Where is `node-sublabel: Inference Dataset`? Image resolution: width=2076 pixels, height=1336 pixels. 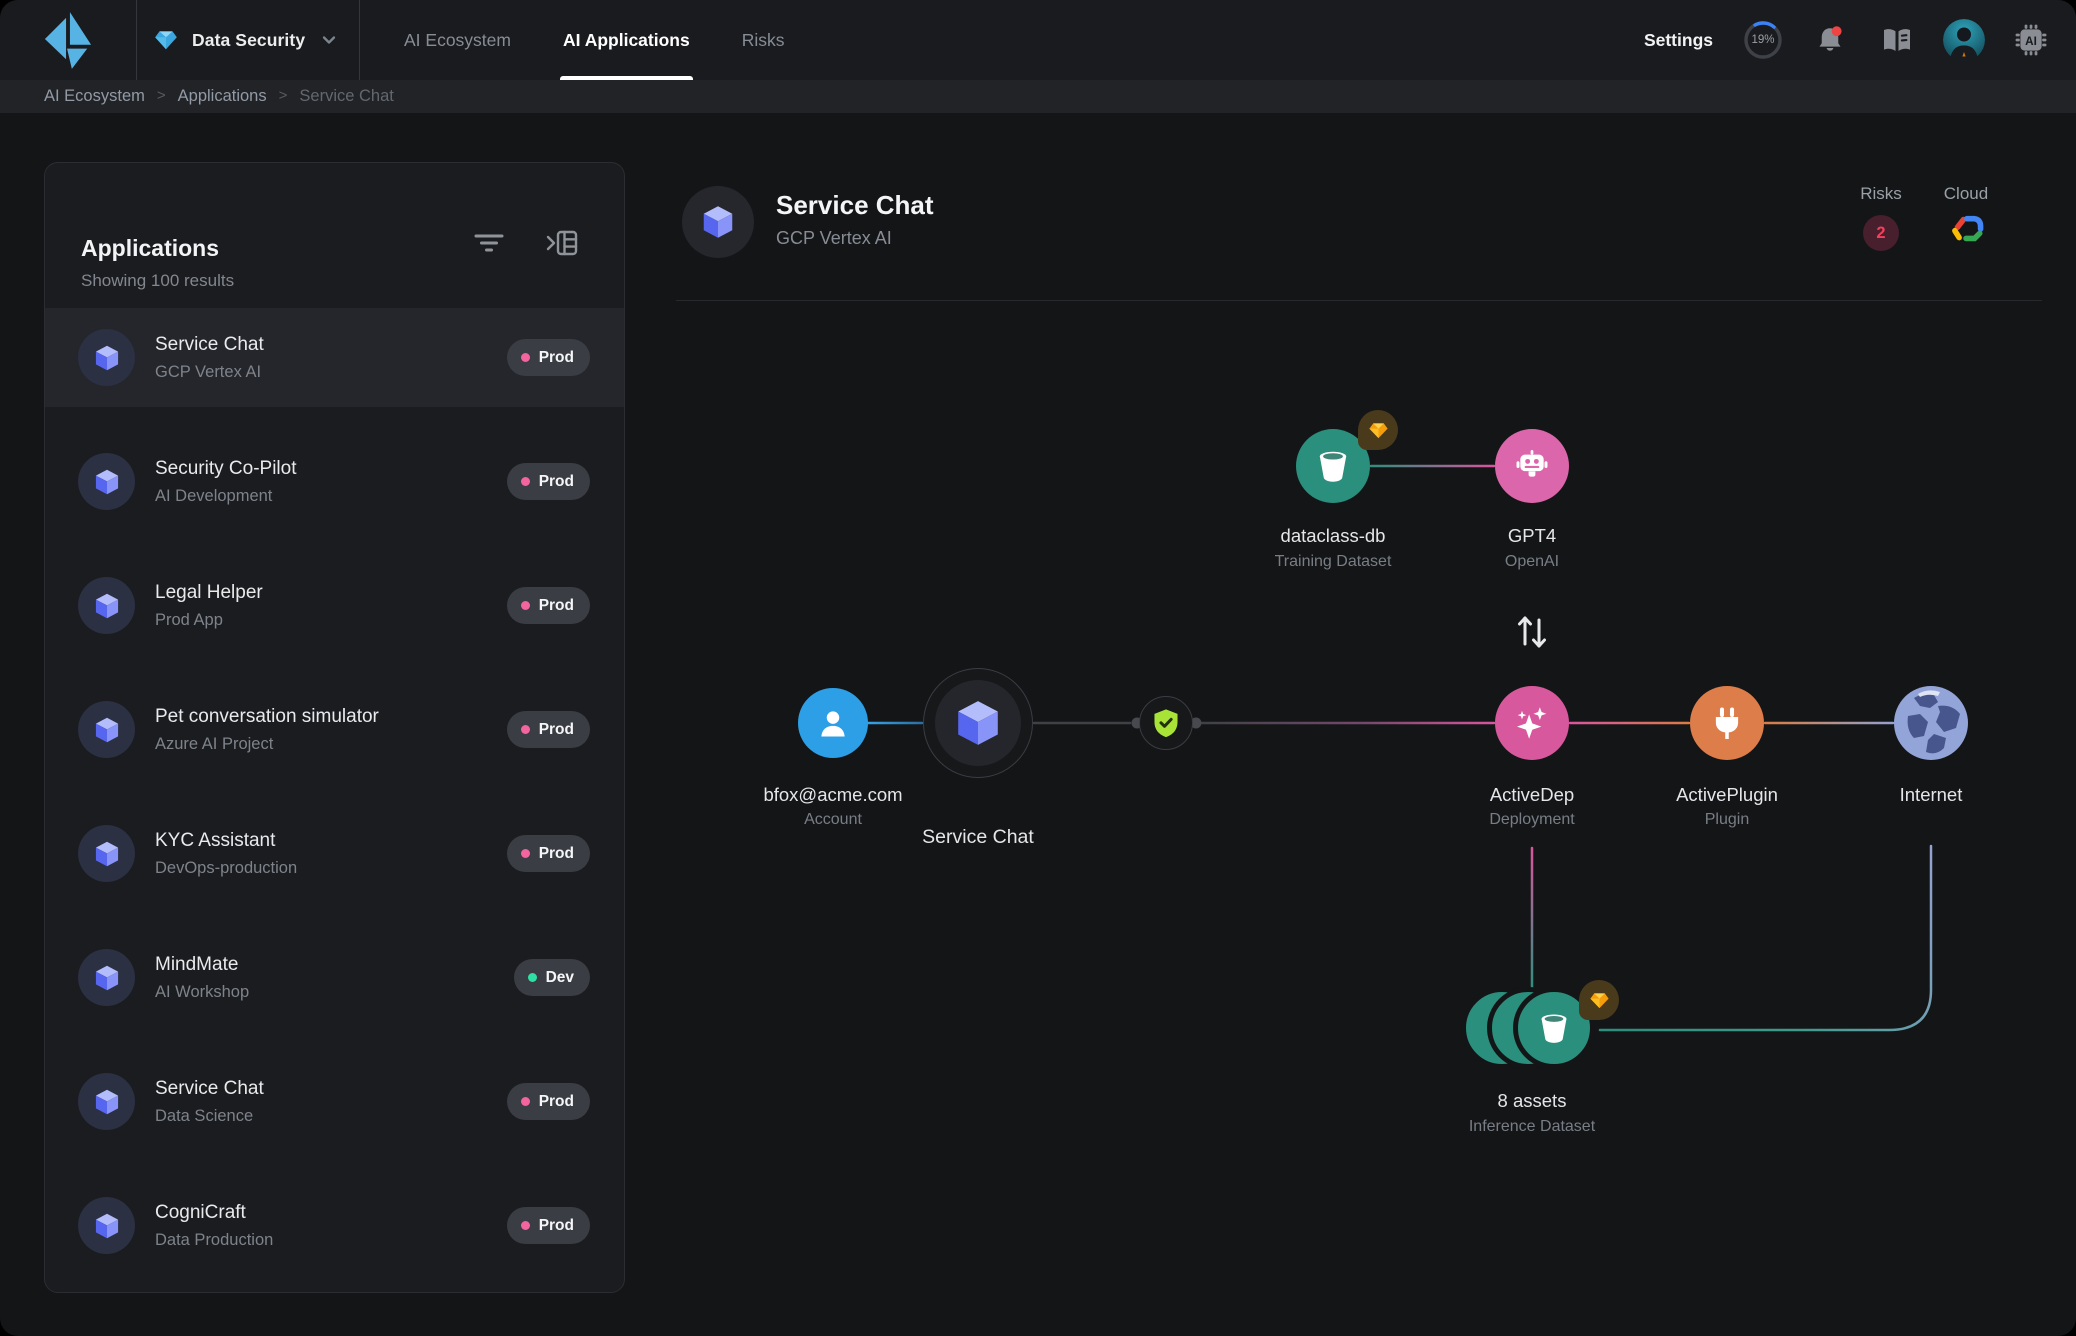 node-sublabel: Inference Dataset is located at coordinates (1532, 1126).